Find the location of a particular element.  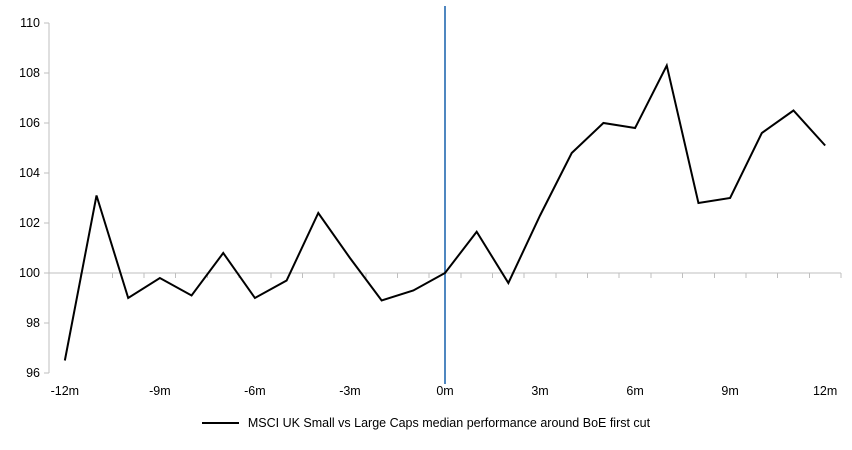

y-axis-tick-label: 106 is located at coordinates (29, 123).